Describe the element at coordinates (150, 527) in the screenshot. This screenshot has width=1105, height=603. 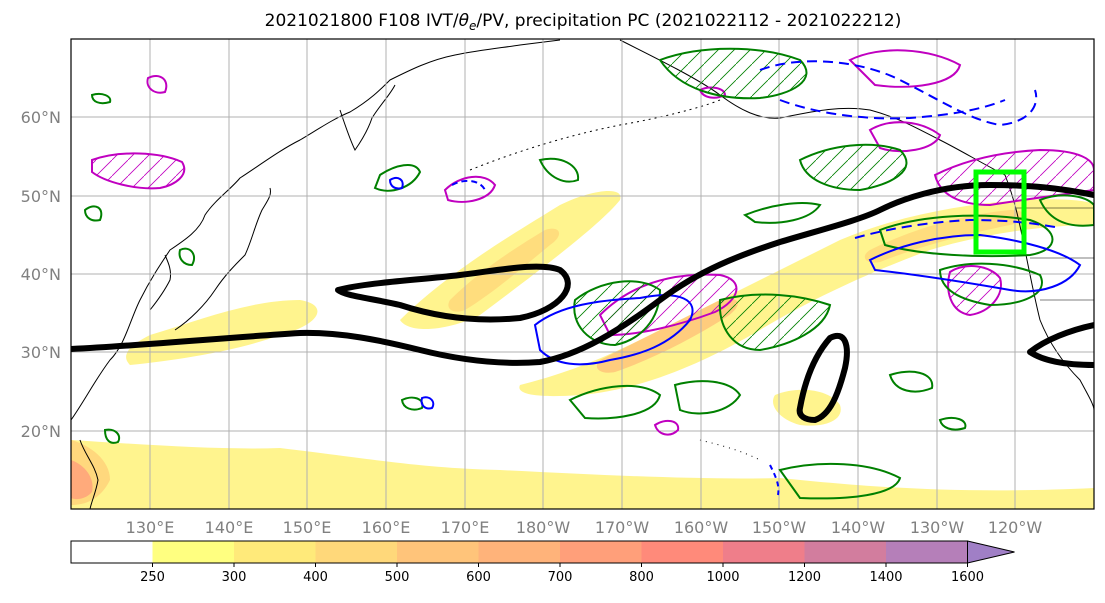
I see `lon-label: 130°E` at that location.